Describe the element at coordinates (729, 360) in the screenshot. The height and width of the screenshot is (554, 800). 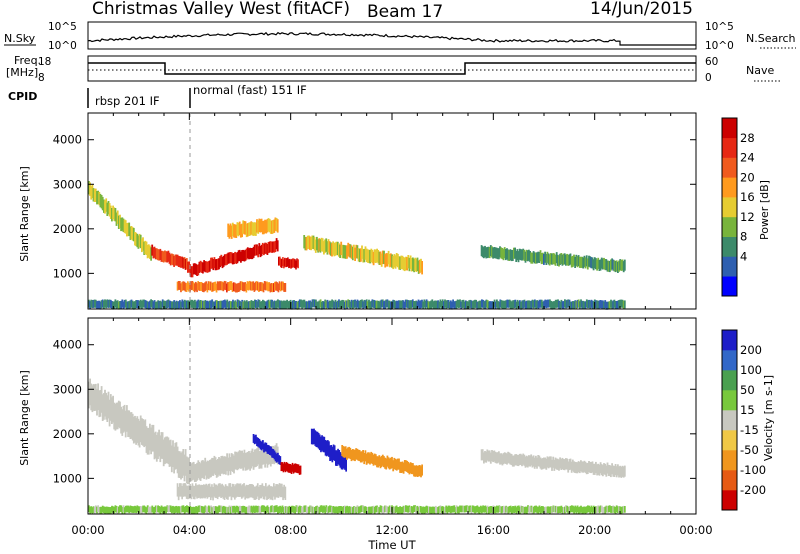
I see `colorbar-swatch` at that location.